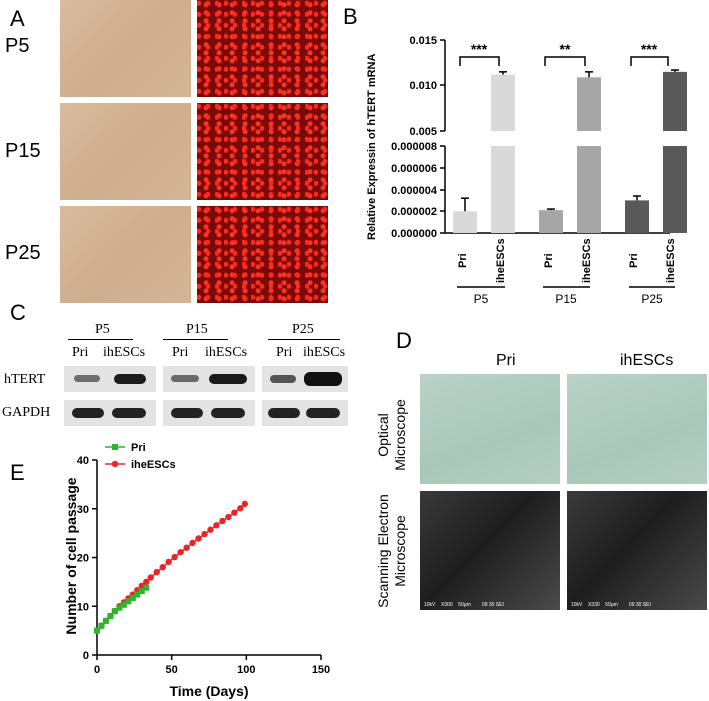 The image size is (709, 701). What do you see at coordinates (652, 299) in the screenshot?
I see `group-label-p25: P25` at bounding box center [652, 299].